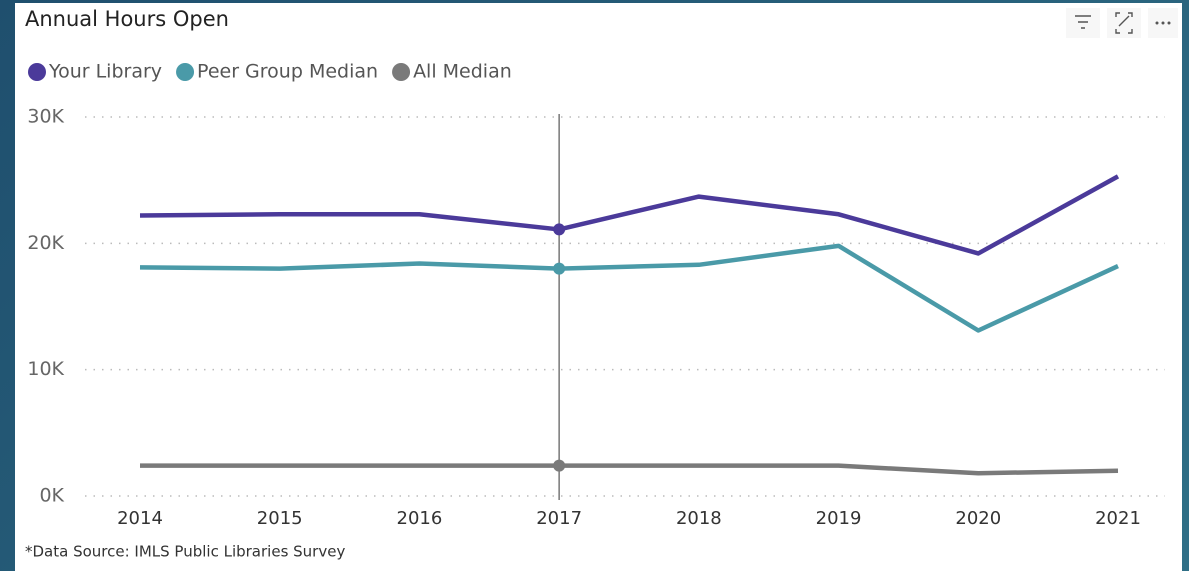 Image resolution: width=1189 pixels, height=571 pixels. What do you see at coordinates (51, 496) in the screenshot?
I see `y-tick-label: 0K` at bounding box center [51, 496].